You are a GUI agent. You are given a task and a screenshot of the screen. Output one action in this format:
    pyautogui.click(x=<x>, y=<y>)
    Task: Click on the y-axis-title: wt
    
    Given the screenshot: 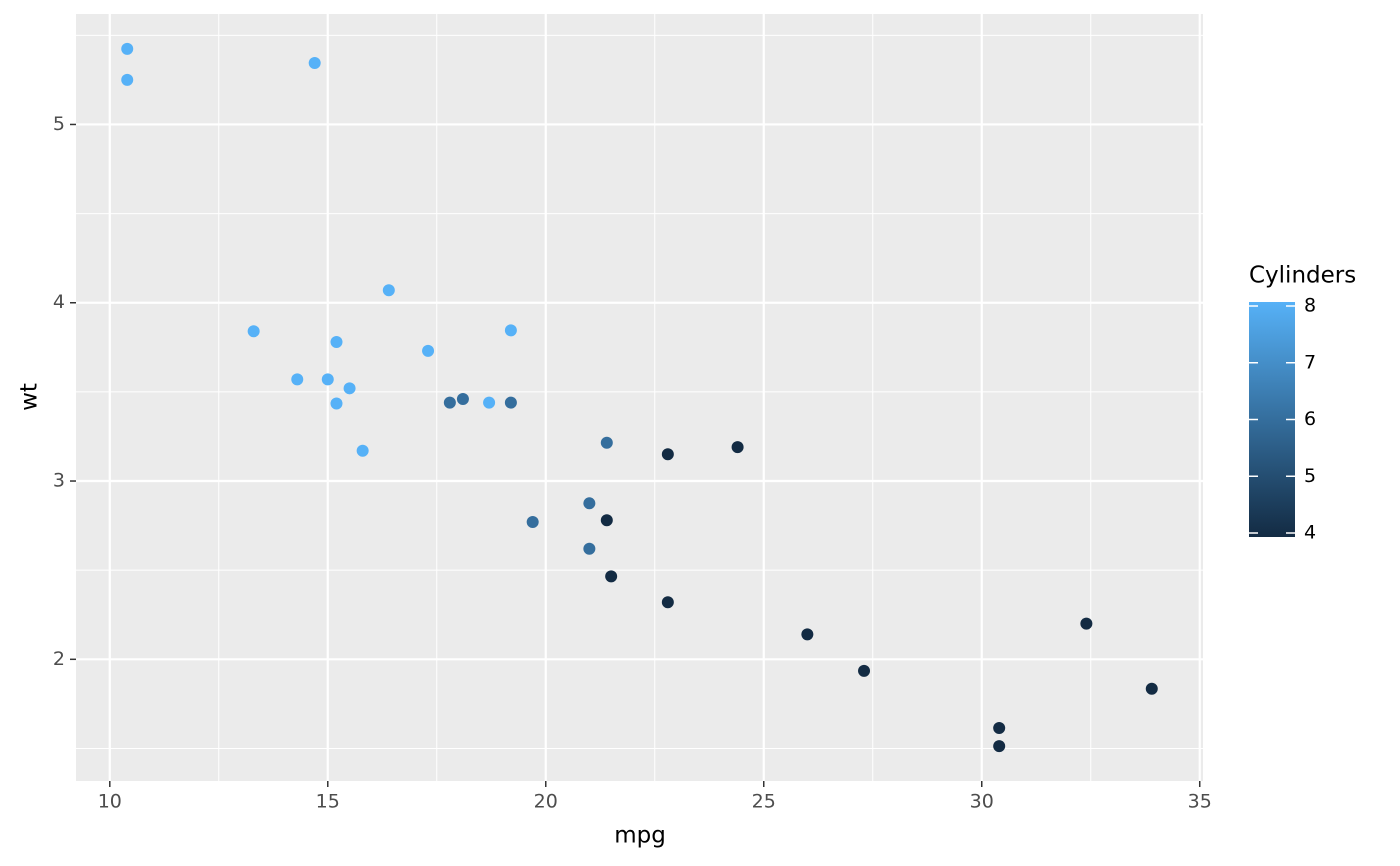 What is the action you would take?
    pyautogui.click(x=30, y=397)
    